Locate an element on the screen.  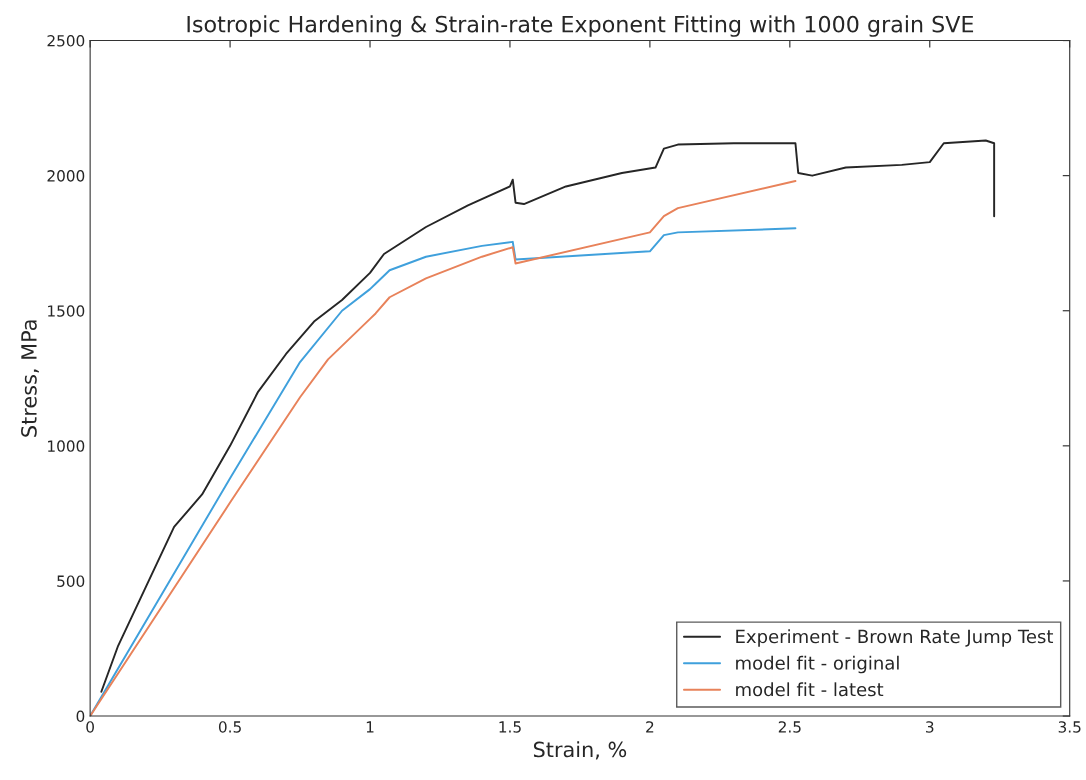
chart-title: Isotropic Hardening & Strain-rate Exponent Fitting with 1000 grain SVE is located at coordinates (580, 26).